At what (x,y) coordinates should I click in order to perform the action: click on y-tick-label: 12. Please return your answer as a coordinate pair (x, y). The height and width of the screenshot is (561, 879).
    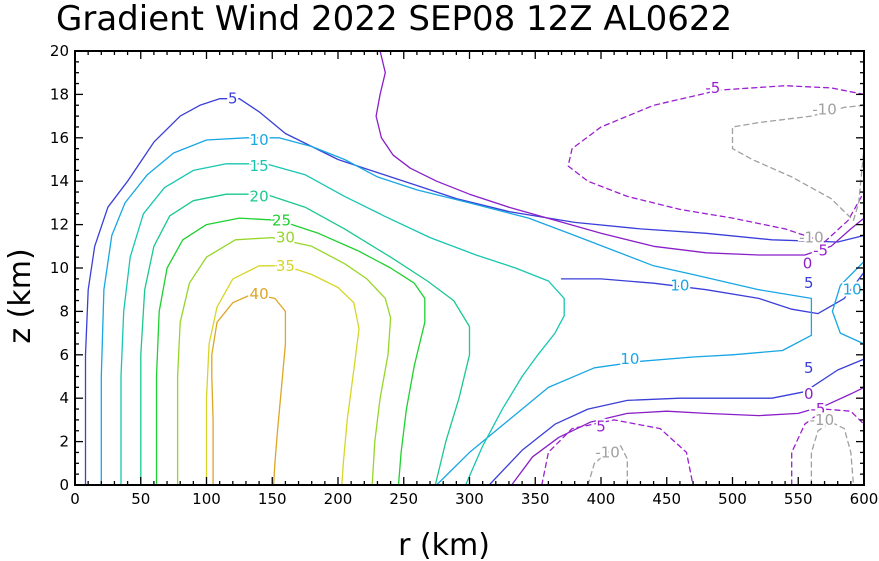
    Looking at the image, I should click on (59, 225).